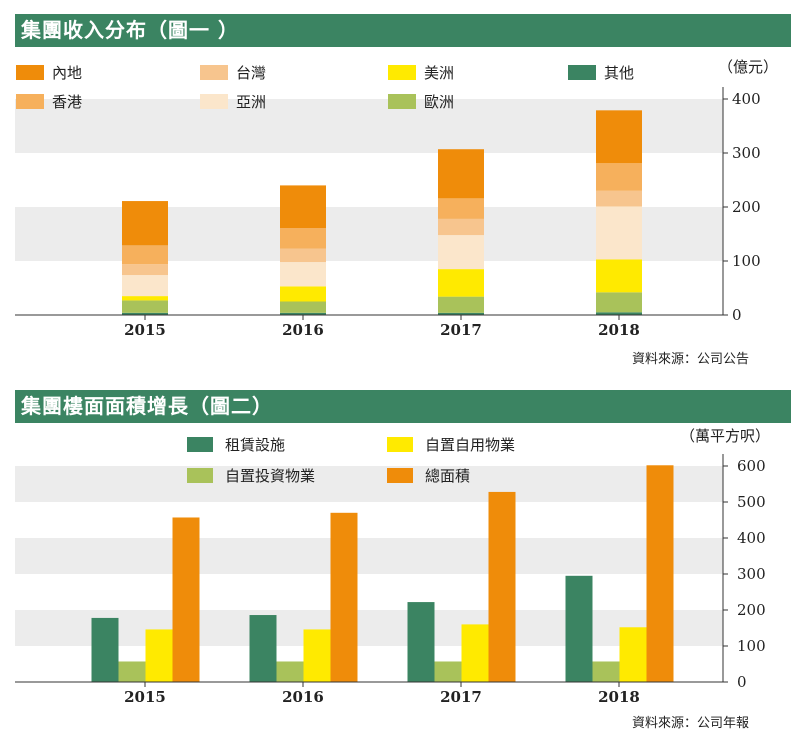  What do you see at coordinates (751, 538) in the screenshot?
I see `c2-y-tick-label-4: 400` at bounding box center [751, 538].